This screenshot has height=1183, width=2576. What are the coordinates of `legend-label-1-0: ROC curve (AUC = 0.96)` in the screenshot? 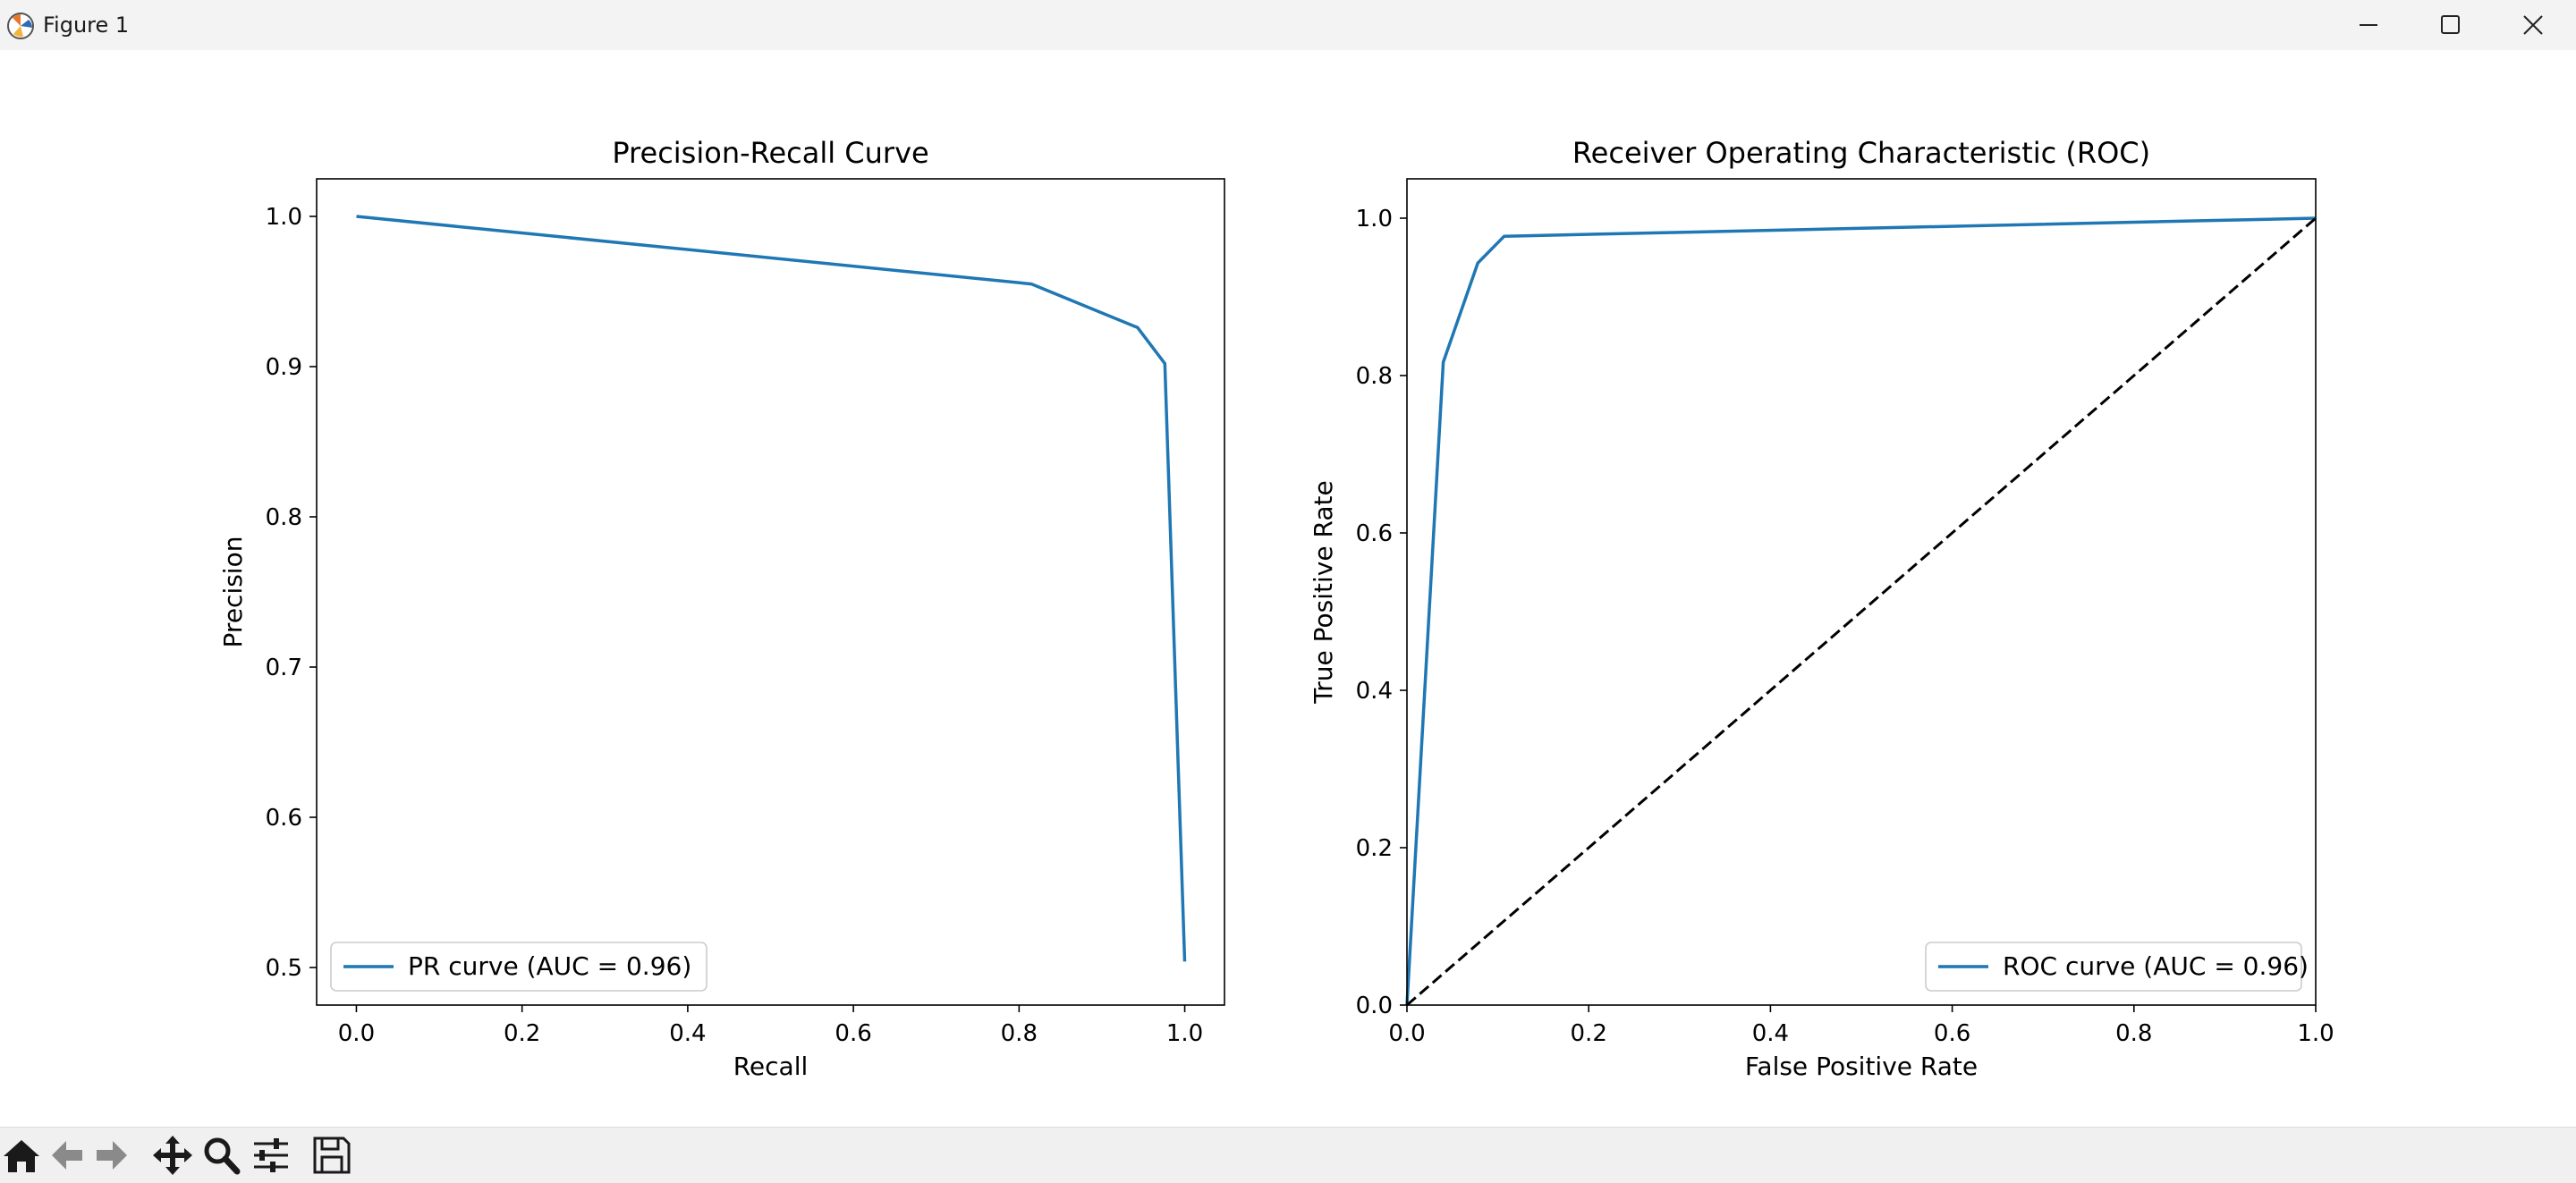 It's located at (2156, 966).